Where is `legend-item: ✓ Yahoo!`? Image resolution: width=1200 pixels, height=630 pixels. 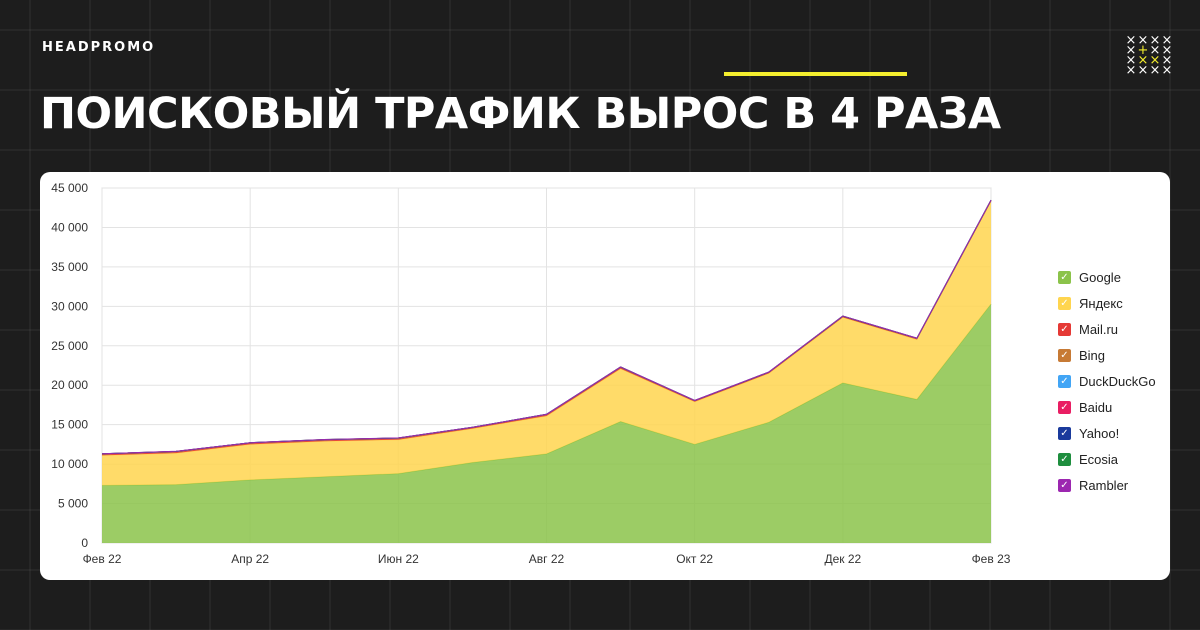 legend-item: ✓ Yahoo! is located at coordinates (1107, 434).